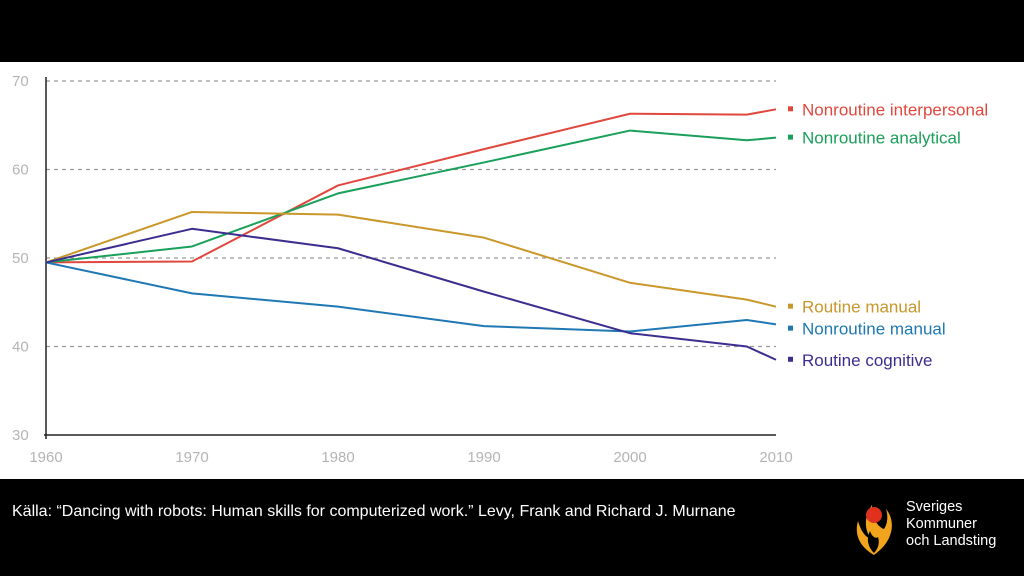 The image size is (1024, 576). I want to click on y-tick-label-50: 50, so click(20, 258).